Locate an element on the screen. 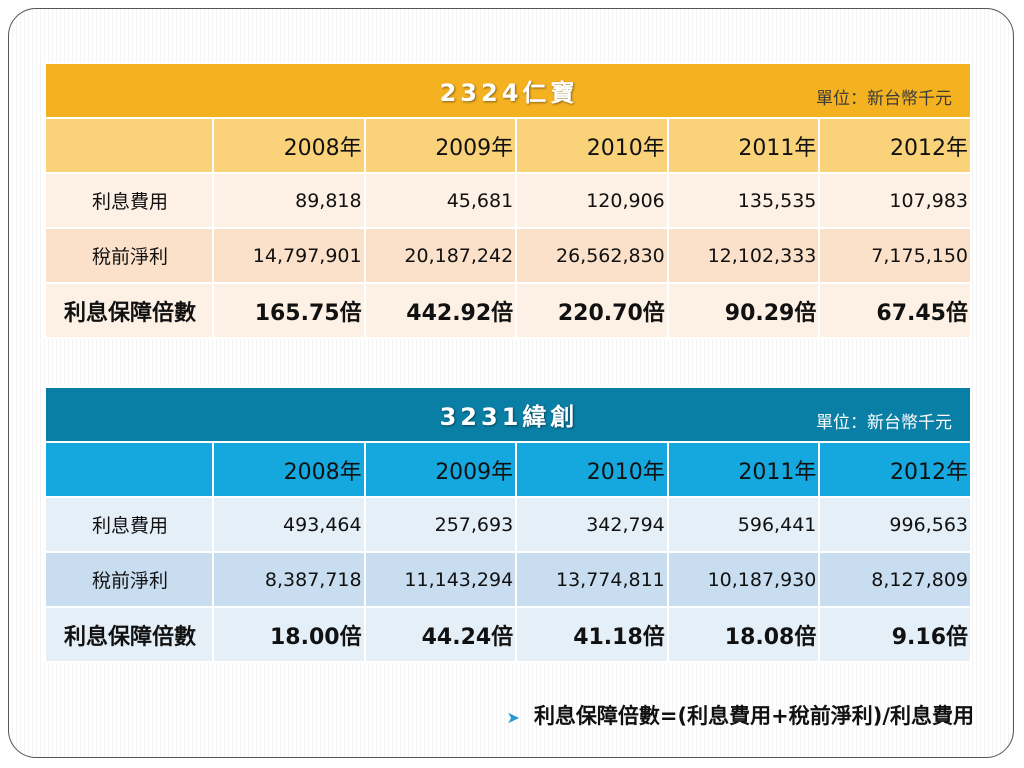 This screenshot has height=768, width=1024. table-cell: 442.92倍 is located at coordinates (440, 310).